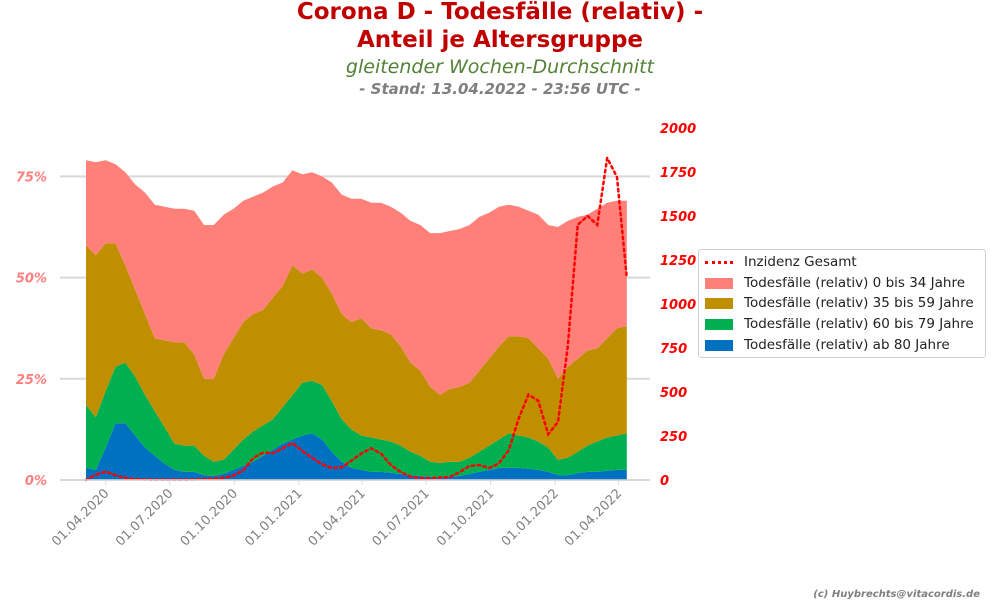  Describe the element at coordinates (673, 349) in the screenshot. I see `y2-tick-label: 750` at that location.